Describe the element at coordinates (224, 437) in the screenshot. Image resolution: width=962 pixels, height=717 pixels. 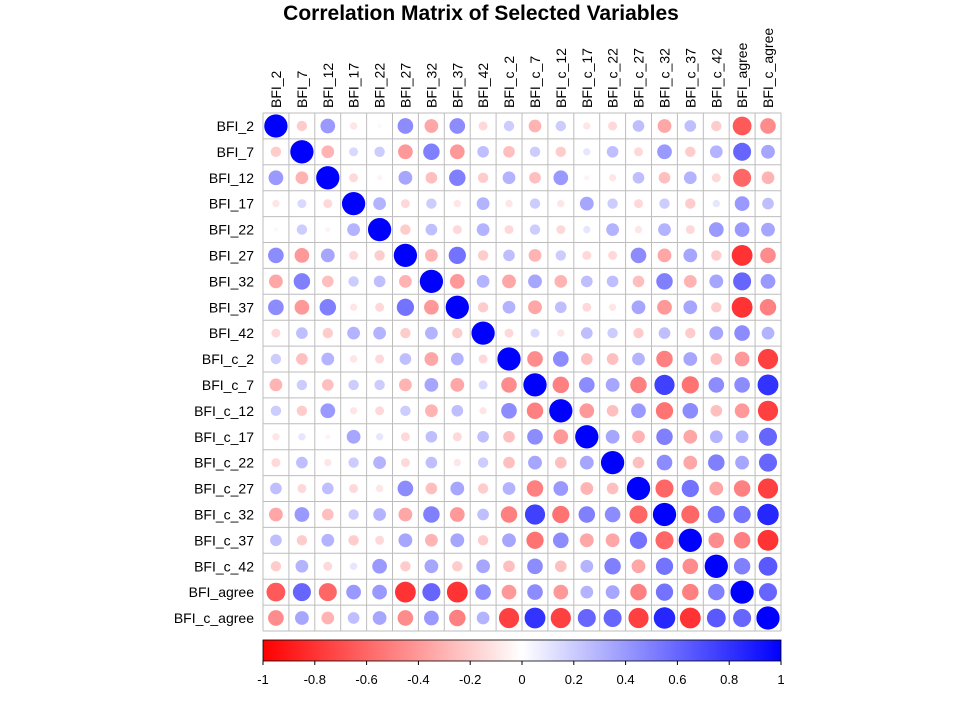
I see `row-label: BFI_c_17` at that location.